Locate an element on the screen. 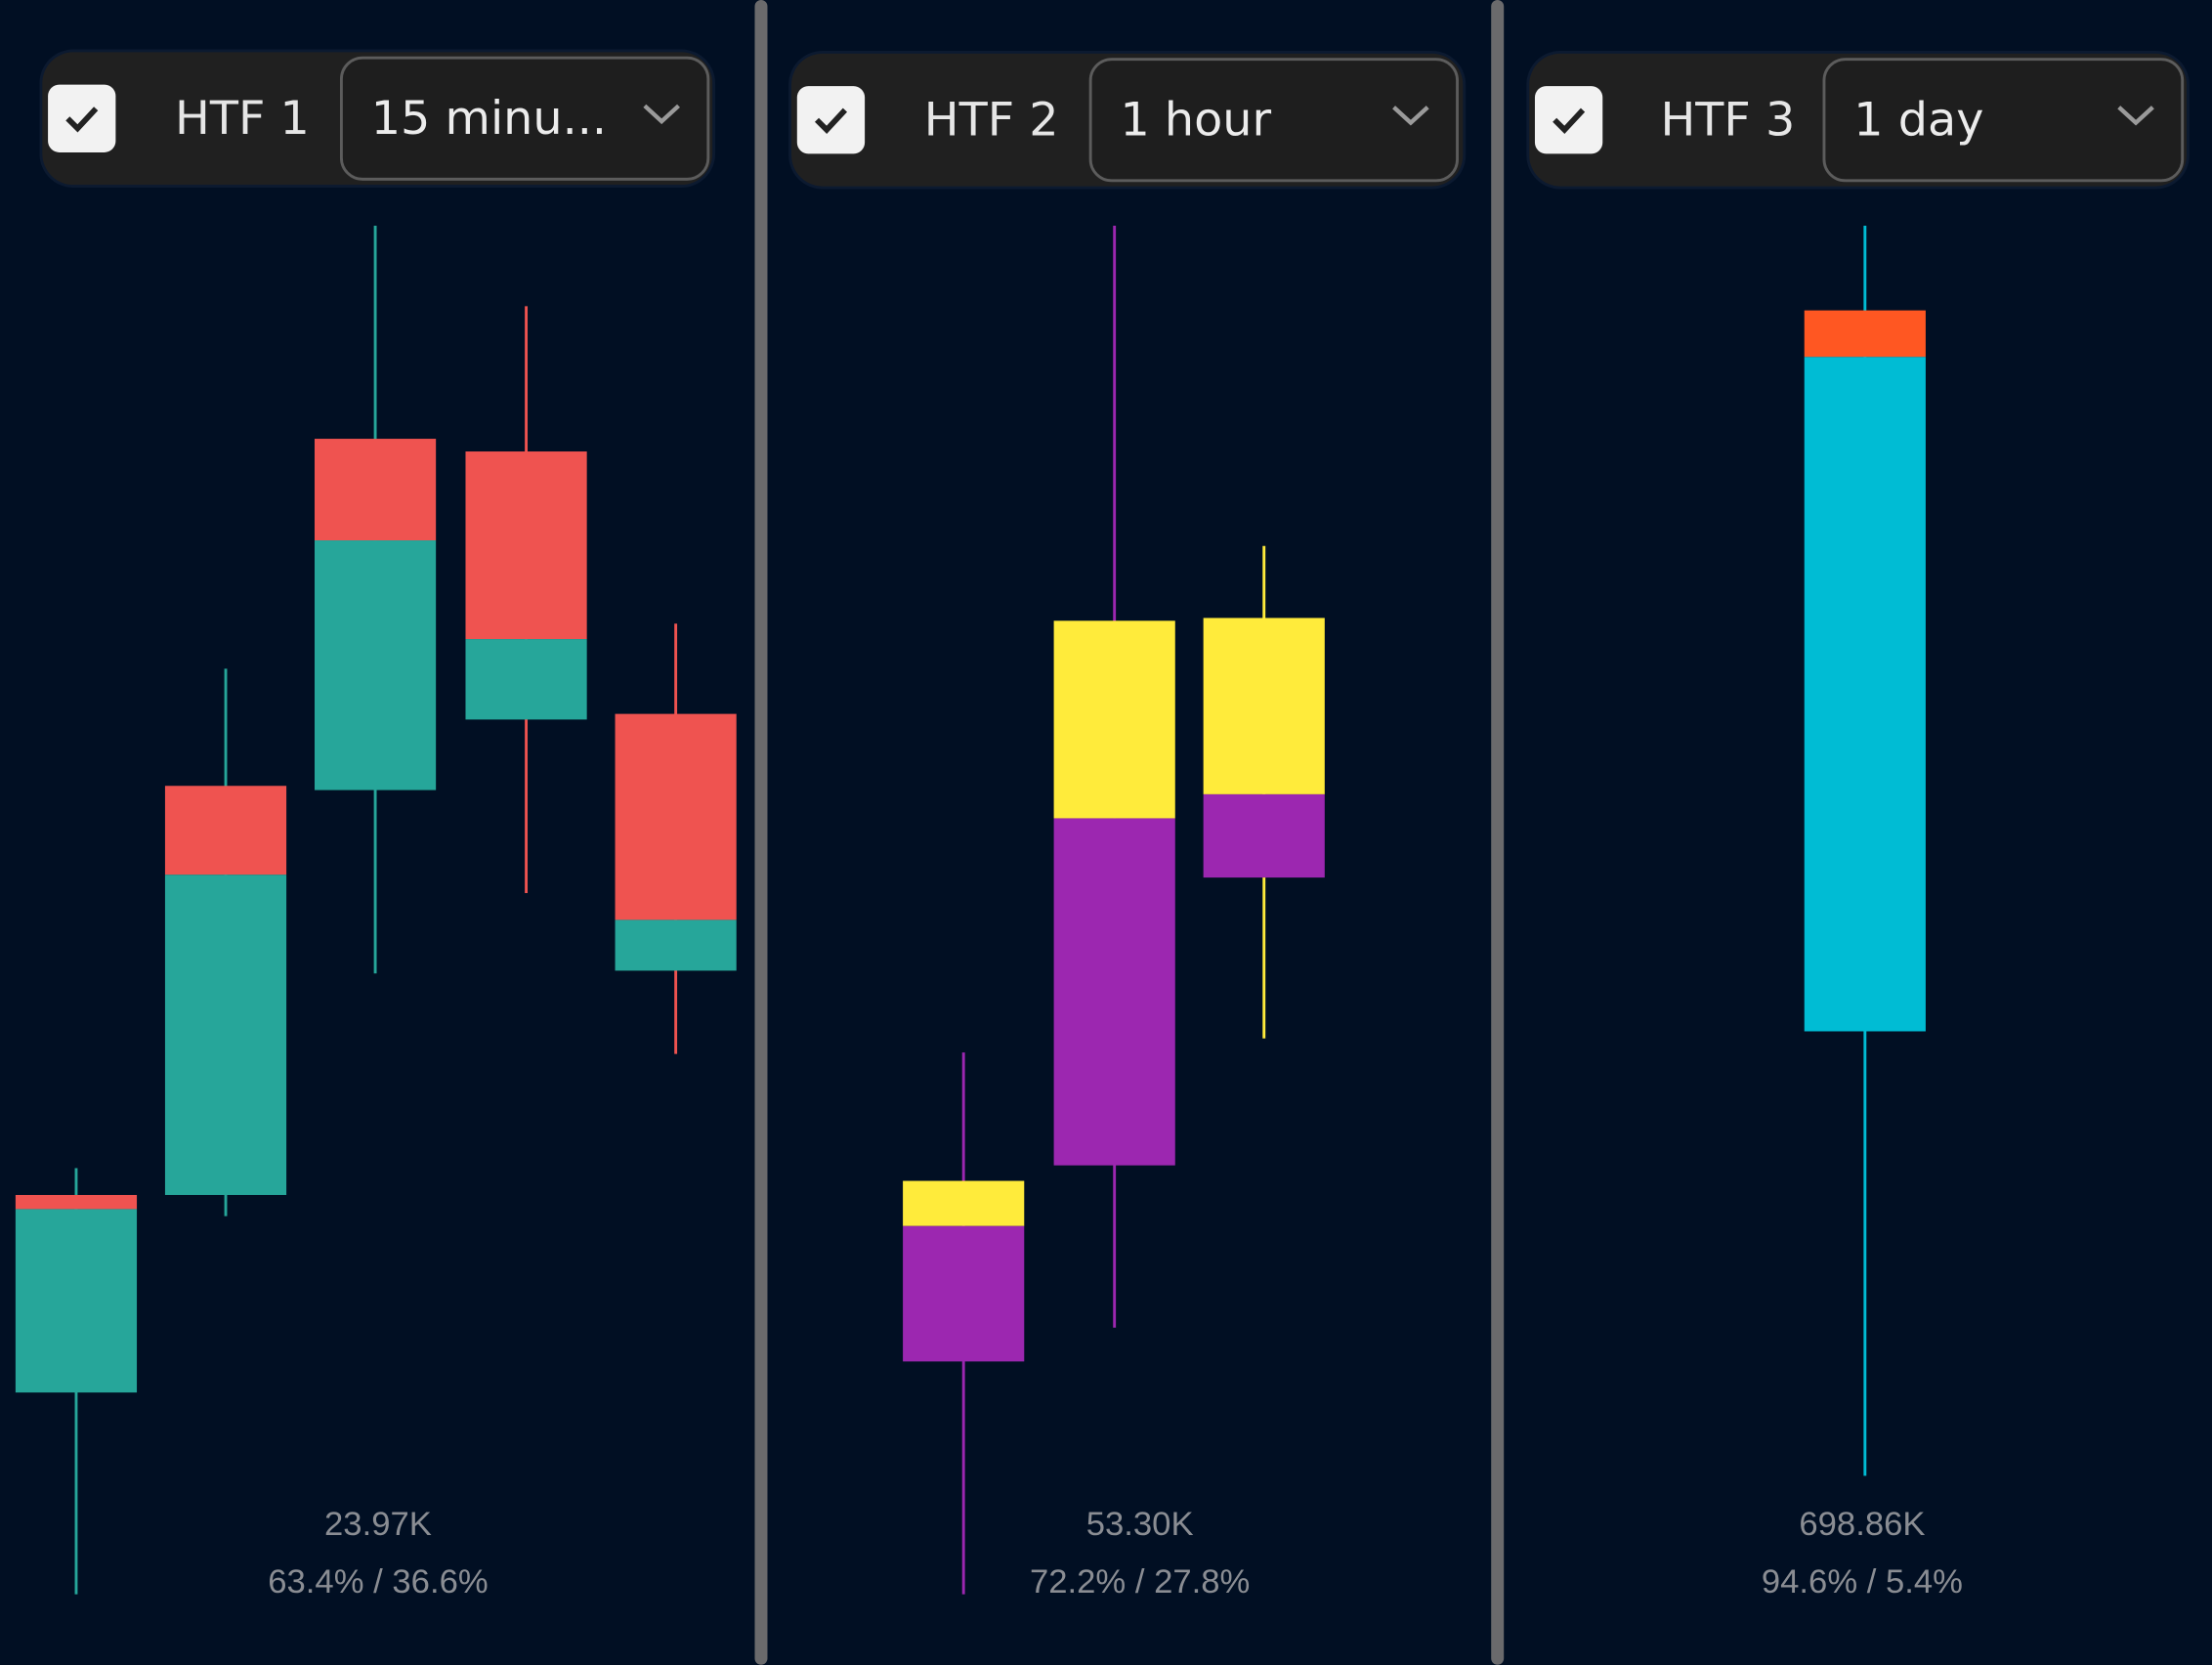 The image size is (2212, 1665). htf-3-header: HTF 3 1 day is located at coordinates (1858, 120).